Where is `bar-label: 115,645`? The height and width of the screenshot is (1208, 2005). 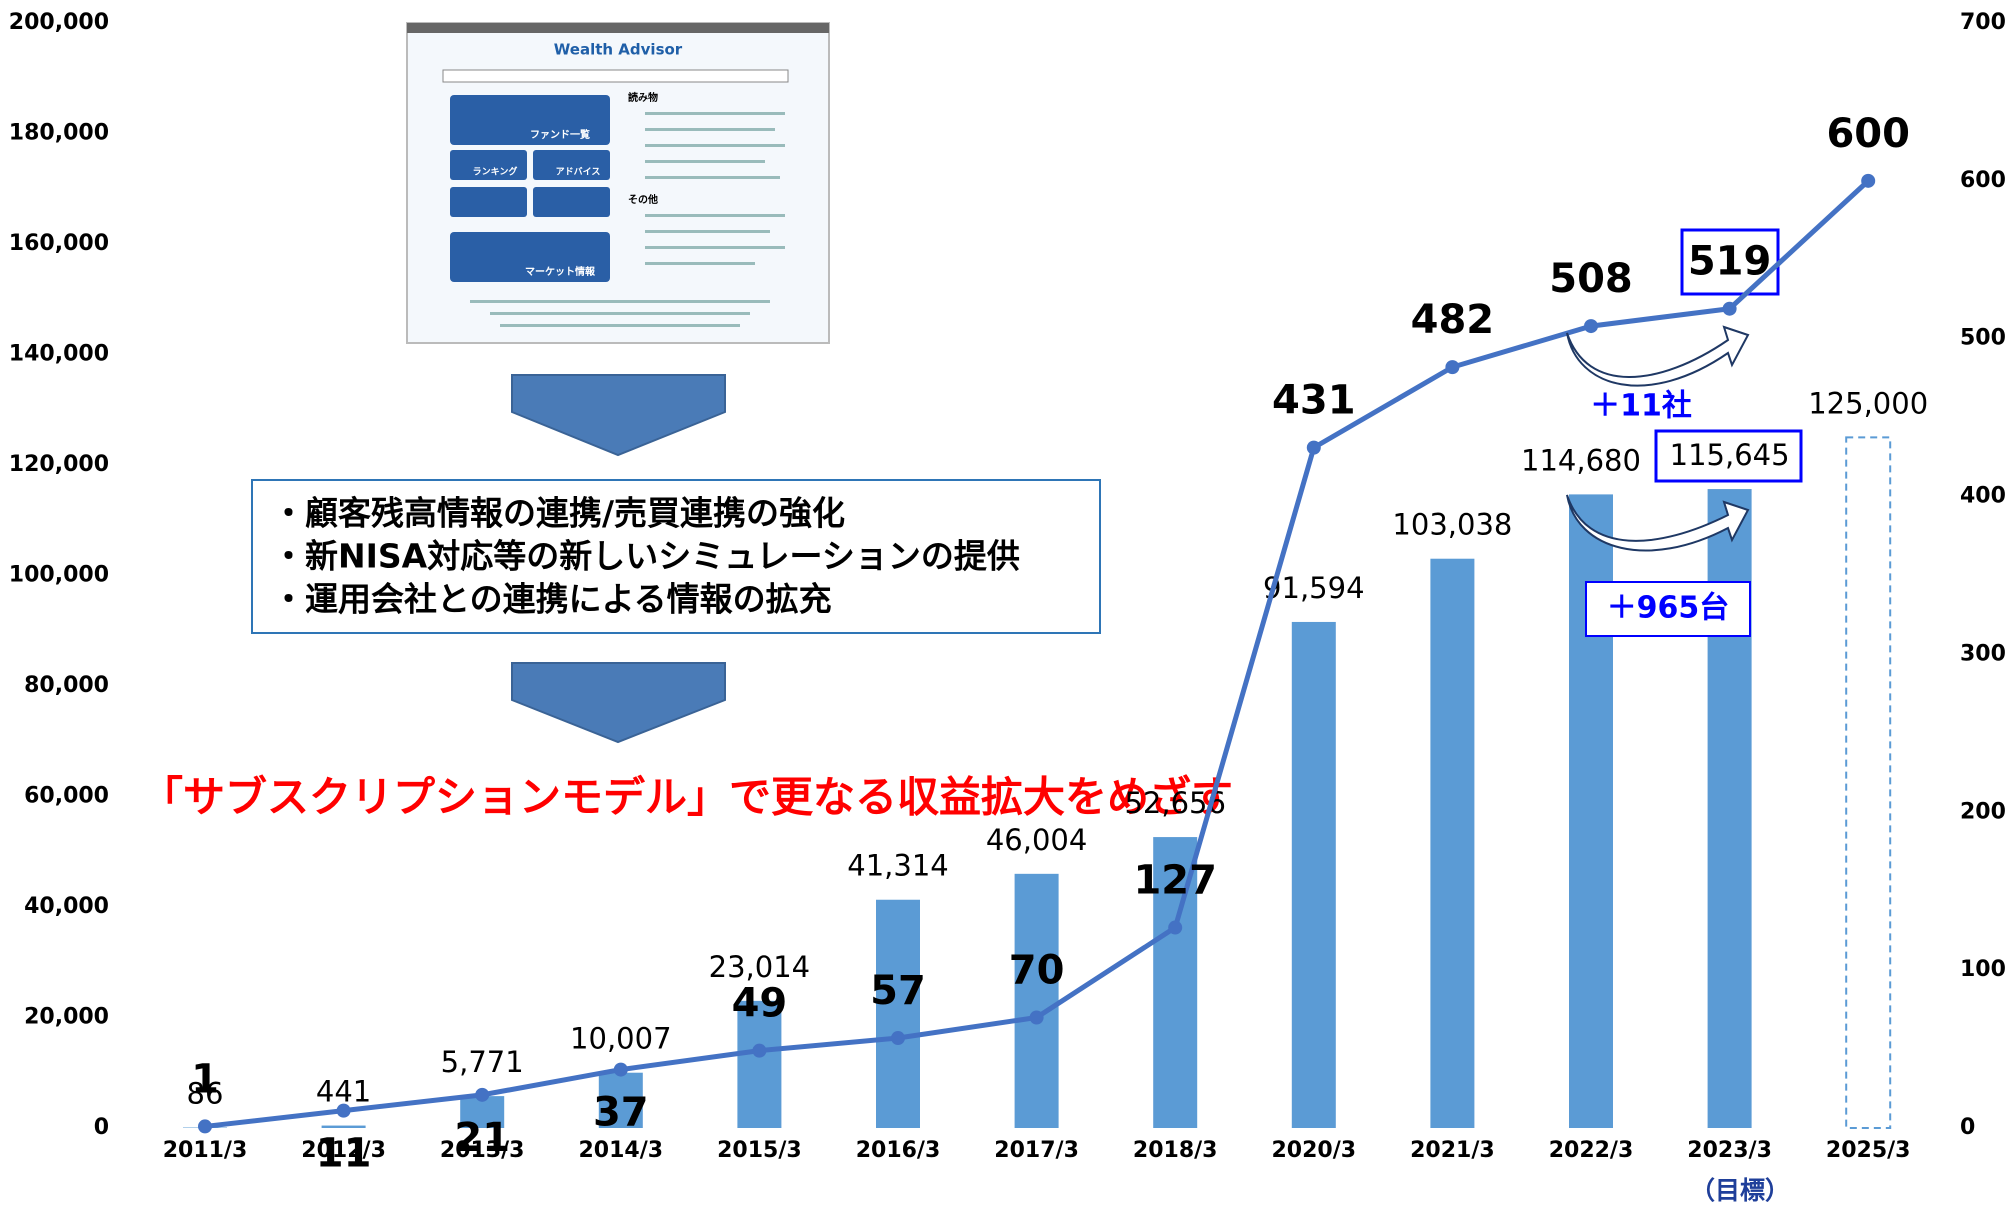 bar-label: 115,645 is located at coordinates (1730, 455).